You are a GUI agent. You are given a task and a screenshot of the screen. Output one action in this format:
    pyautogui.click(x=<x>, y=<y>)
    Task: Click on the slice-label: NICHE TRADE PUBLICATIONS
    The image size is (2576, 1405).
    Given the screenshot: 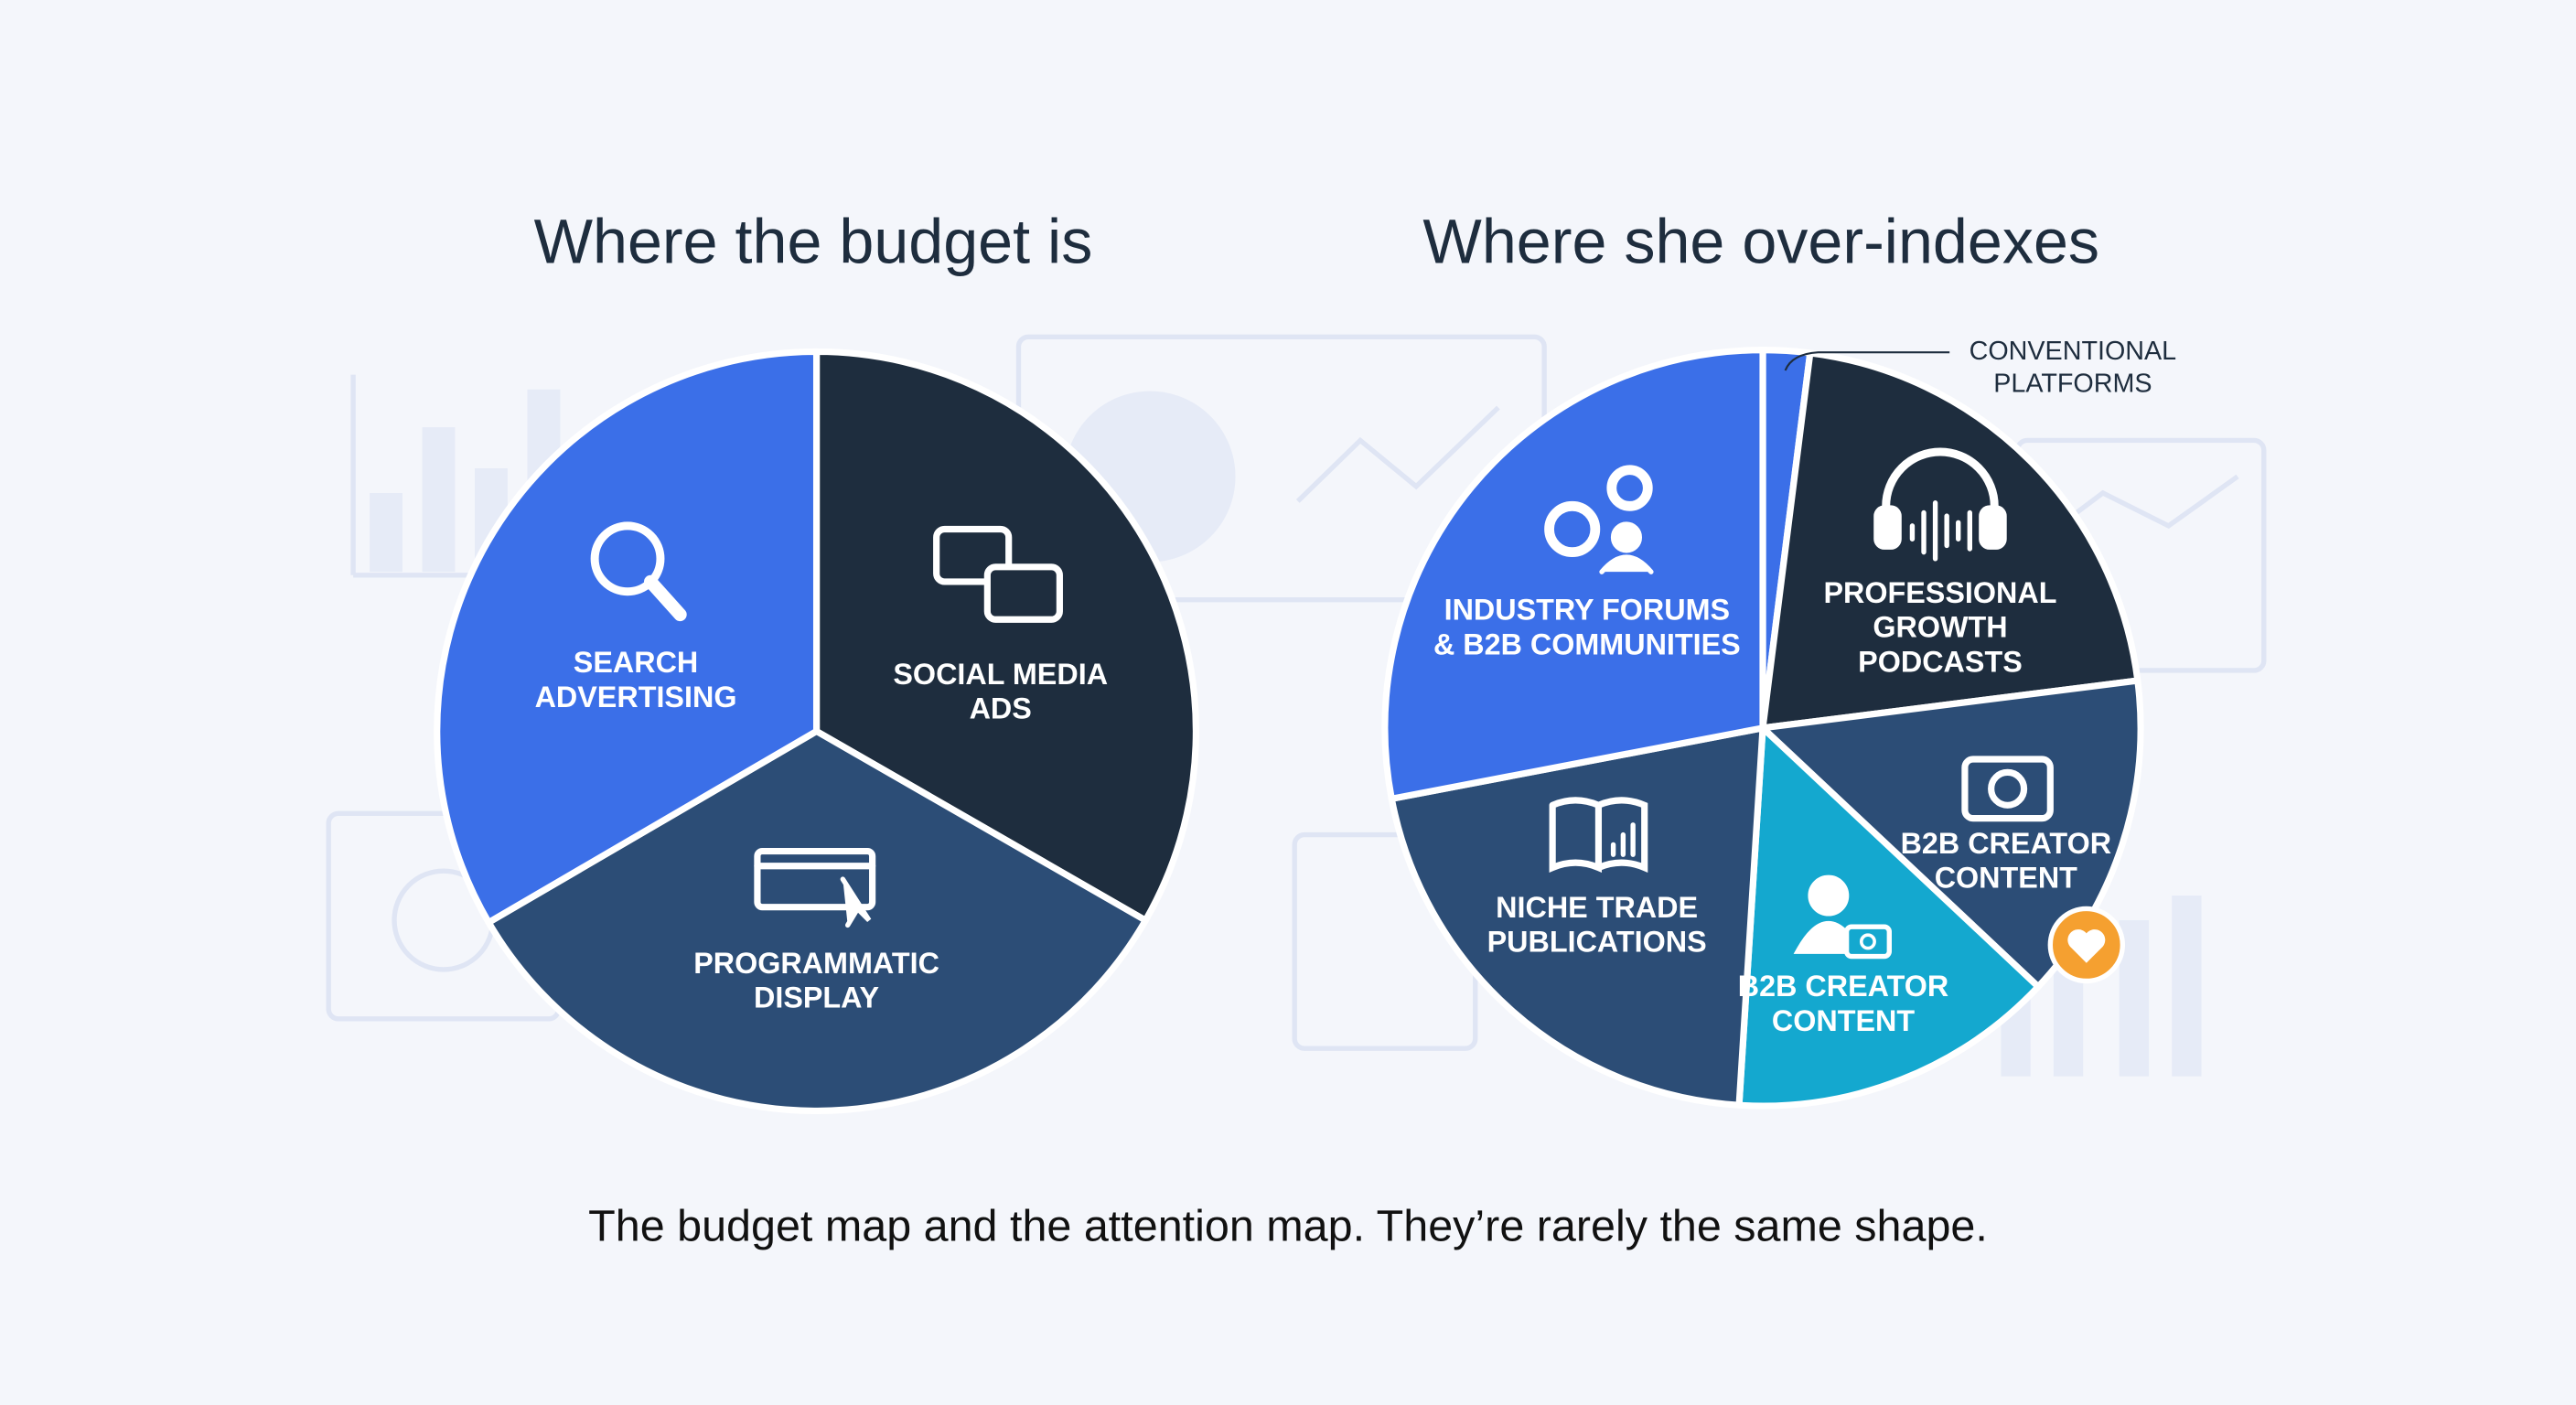 What is the action you would take?
    pyautogui.click(x=1597, y=925)
    